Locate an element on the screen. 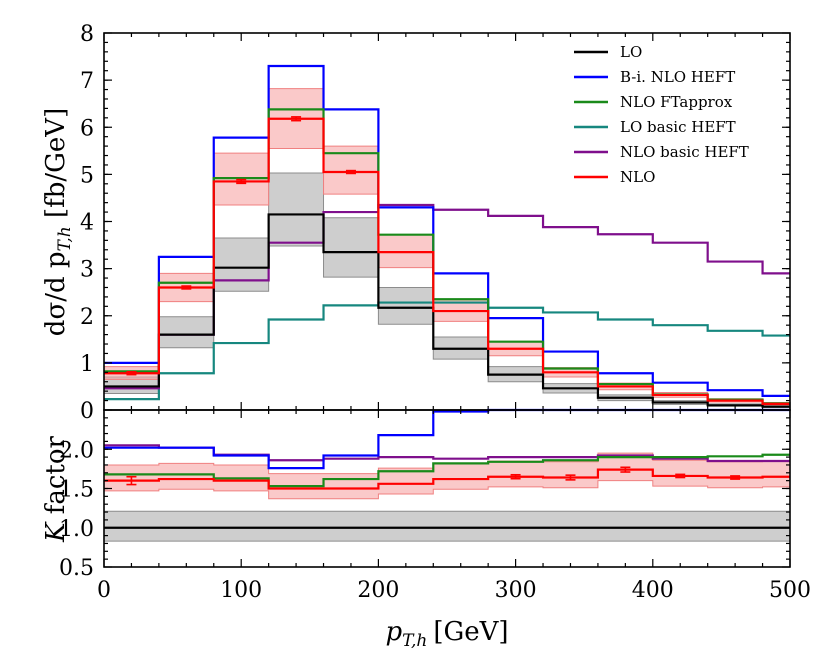 This screenshot has width=831, height=666. bottom-y-tick-label: 1.0 is located at coordinates (76, 529).